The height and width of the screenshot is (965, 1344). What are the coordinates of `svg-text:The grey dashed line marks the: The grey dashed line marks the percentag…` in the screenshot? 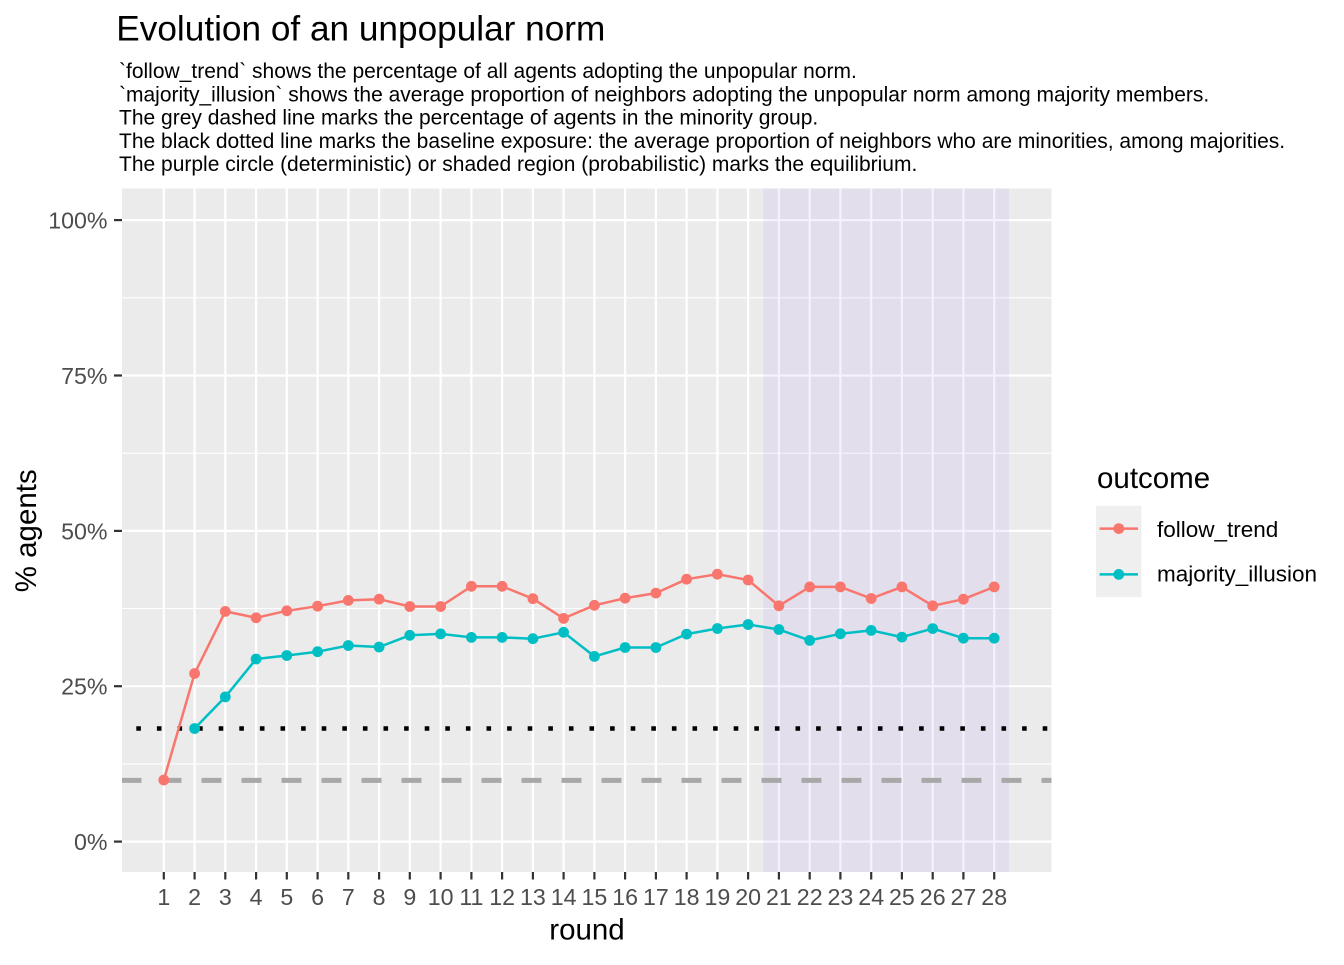 It's located at (468, 118).